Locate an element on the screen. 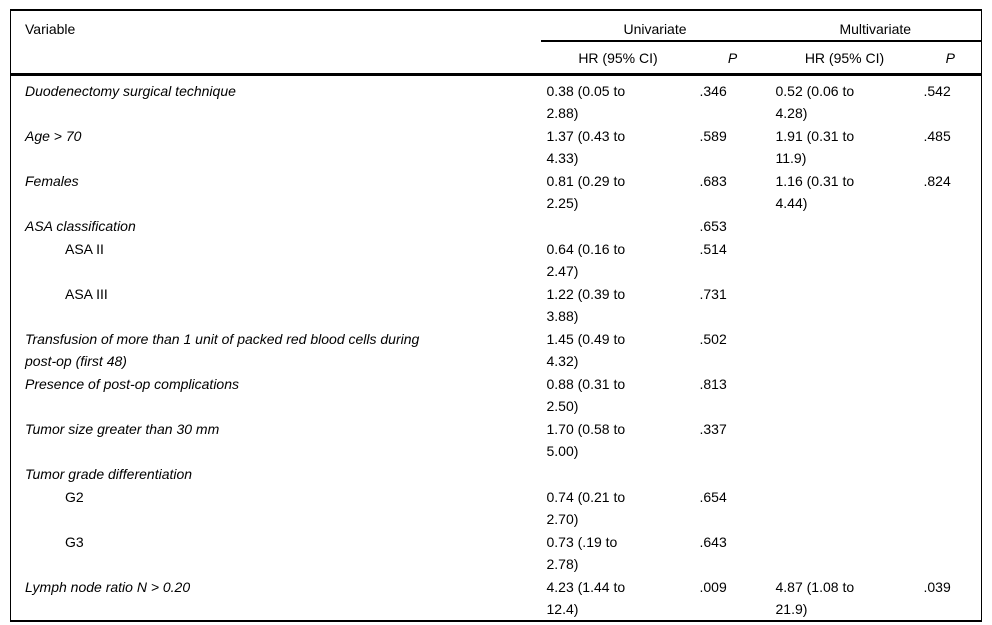 The height and width of the screenshot is (625, 992). table-row: Tumor grade differentiation is located at coordinates (496, 473).